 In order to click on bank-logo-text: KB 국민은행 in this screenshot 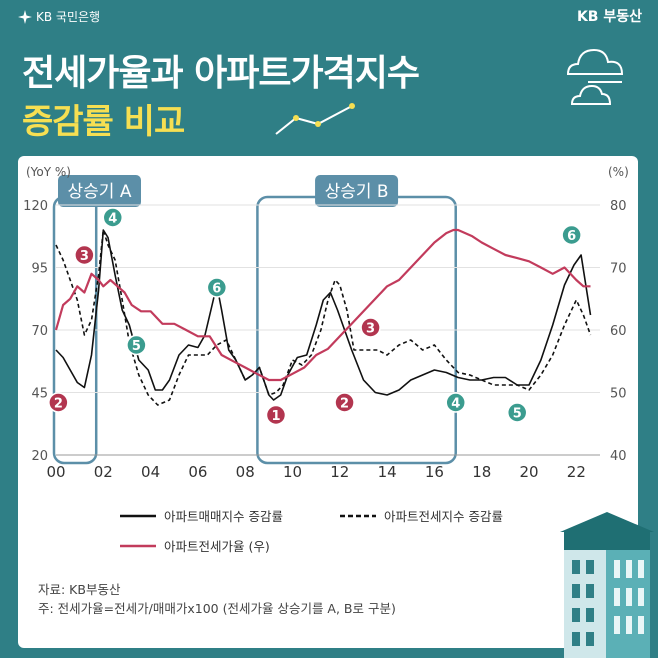, I will do `click(68, 17)`.